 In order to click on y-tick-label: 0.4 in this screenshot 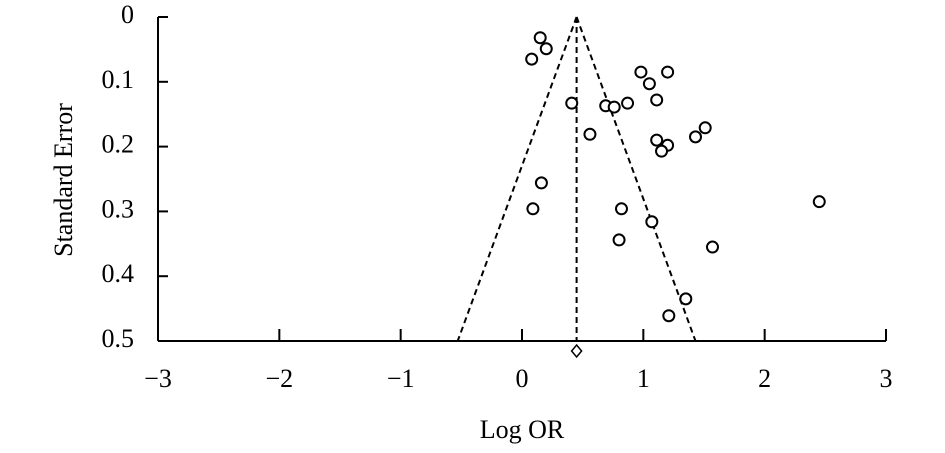, I will do `click(118, 273)`.